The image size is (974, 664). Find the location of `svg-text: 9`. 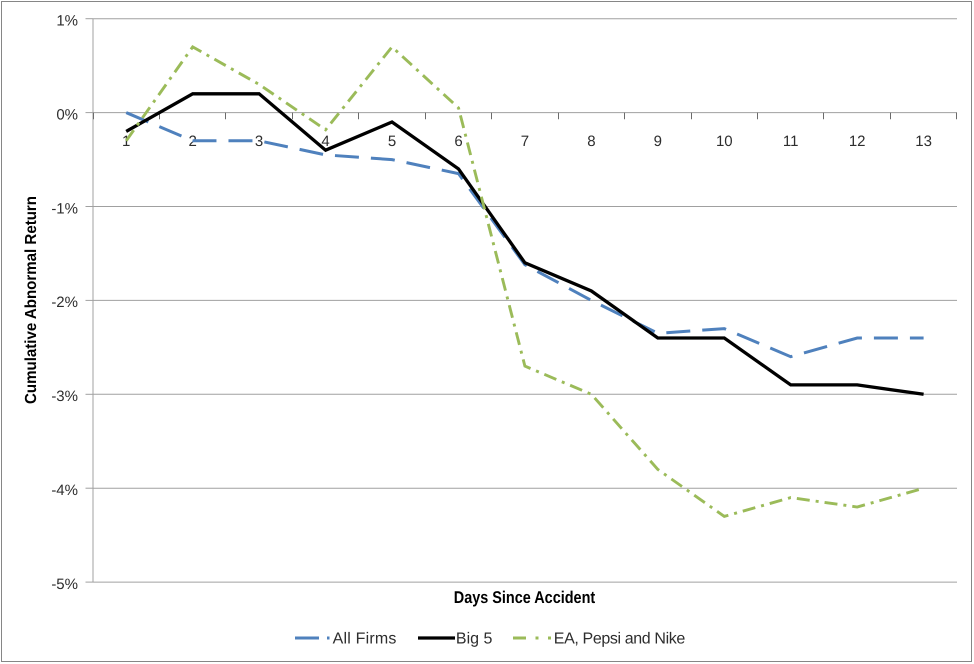

svg-text: 9 is located at coordinates (658, 141).